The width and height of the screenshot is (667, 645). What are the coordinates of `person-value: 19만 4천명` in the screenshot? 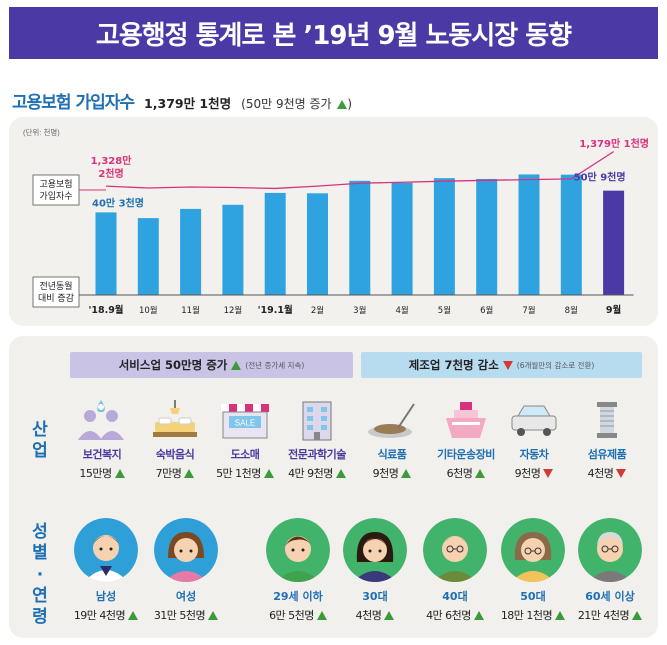 It's located at (106, 615).